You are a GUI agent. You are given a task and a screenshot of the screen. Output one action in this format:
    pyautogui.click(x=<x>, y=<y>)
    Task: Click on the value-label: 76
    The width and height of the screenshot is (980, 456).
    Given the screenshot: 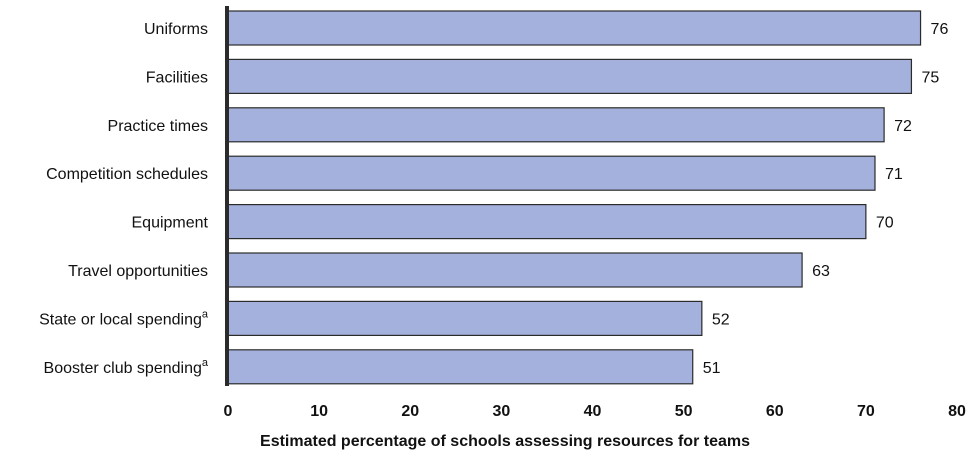 What is the action you would take?
    pyautogui.click(x=940, y=29)
    